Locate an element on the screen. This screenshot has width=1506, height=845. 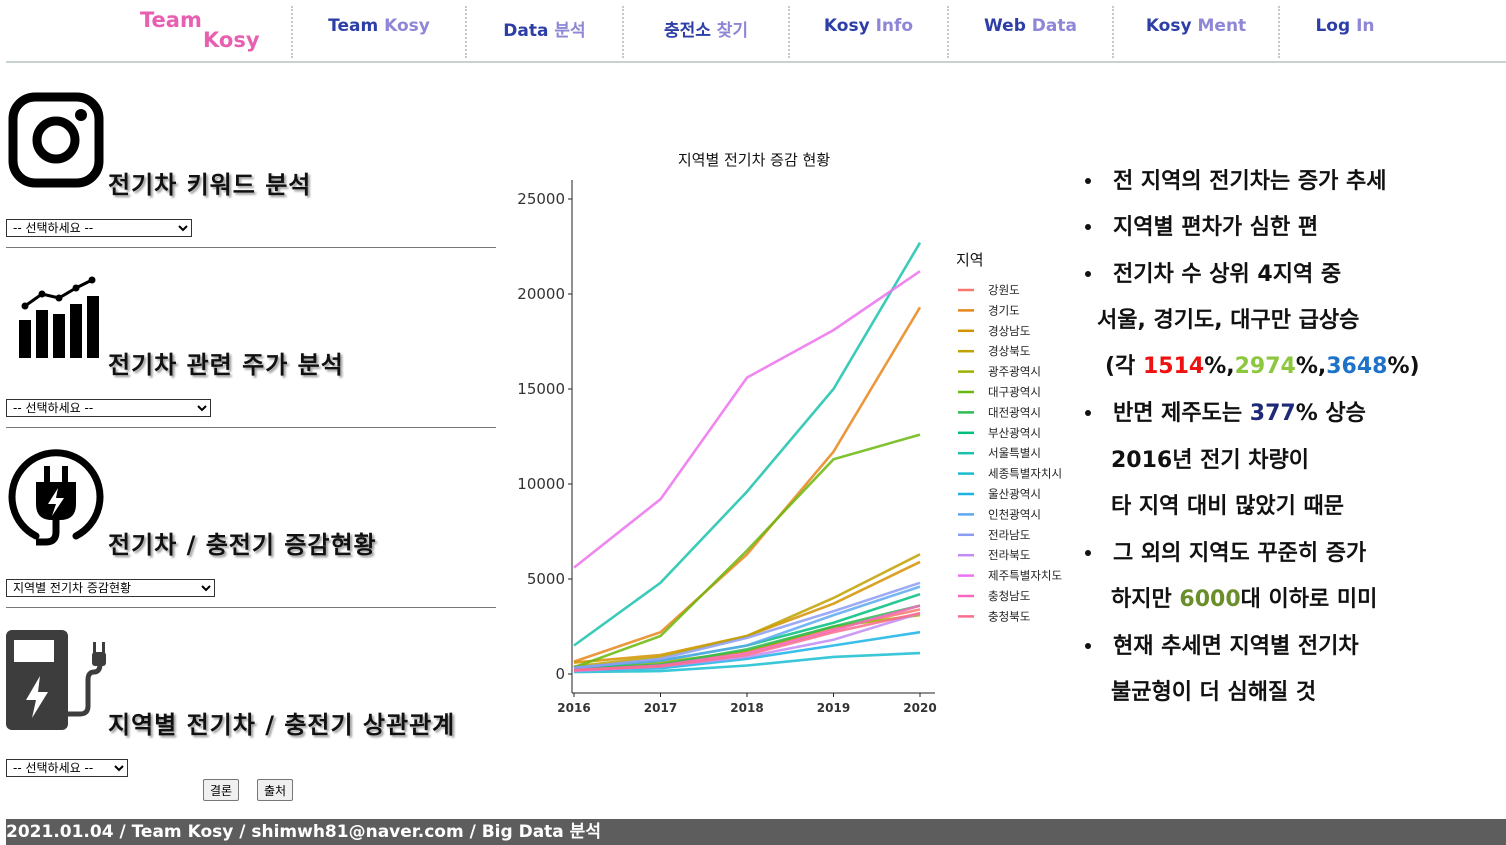
y-tick-label: 15000 is located at coordinates (541, 389).